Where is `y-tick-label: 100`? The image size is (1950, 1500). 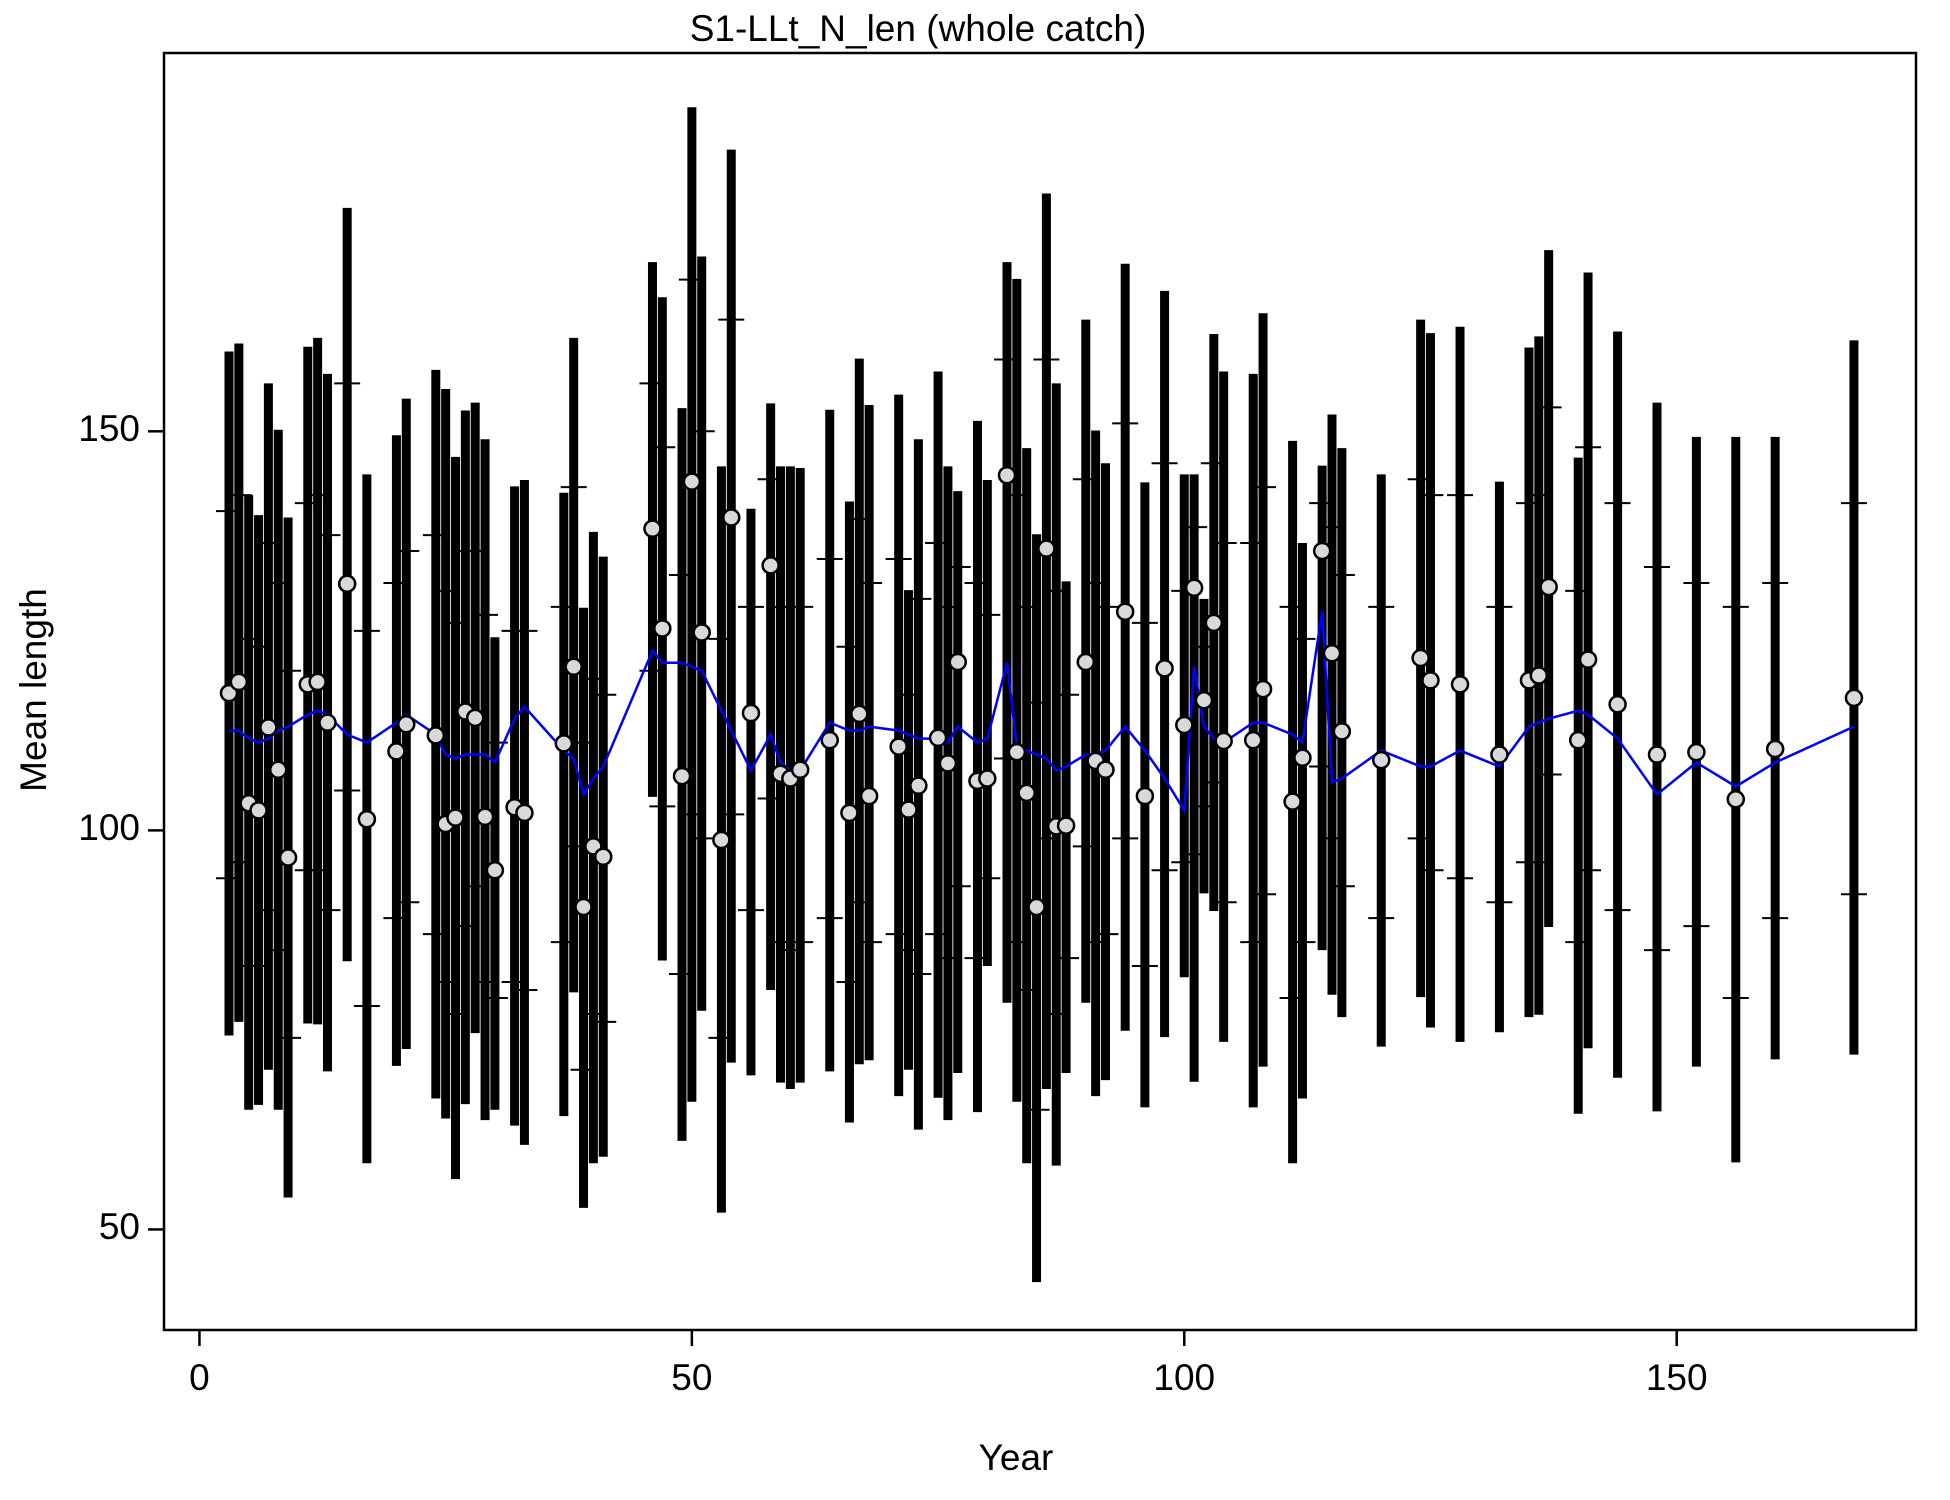 y-tick-label: 100 is located at coordinates (109, 827).